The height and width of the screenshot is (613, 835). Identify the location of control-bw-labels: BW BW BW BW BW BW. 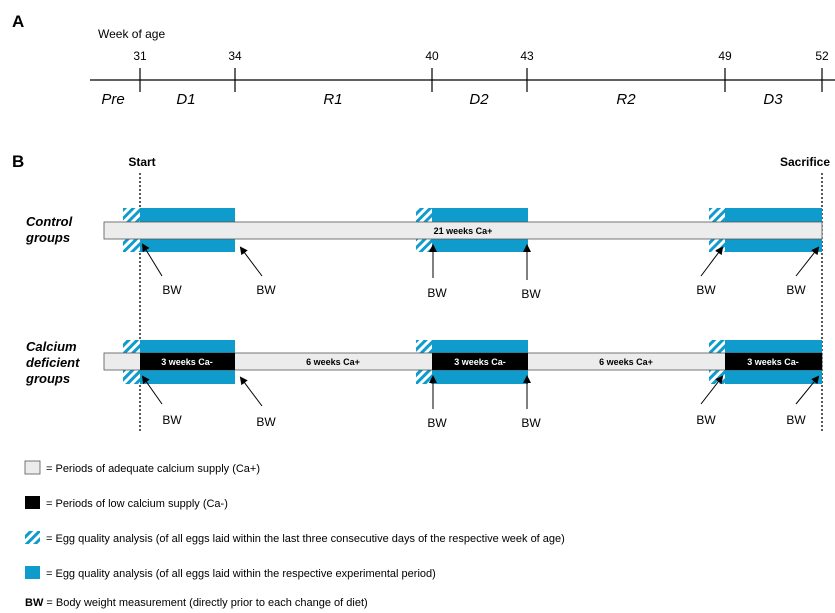
(484, 292).